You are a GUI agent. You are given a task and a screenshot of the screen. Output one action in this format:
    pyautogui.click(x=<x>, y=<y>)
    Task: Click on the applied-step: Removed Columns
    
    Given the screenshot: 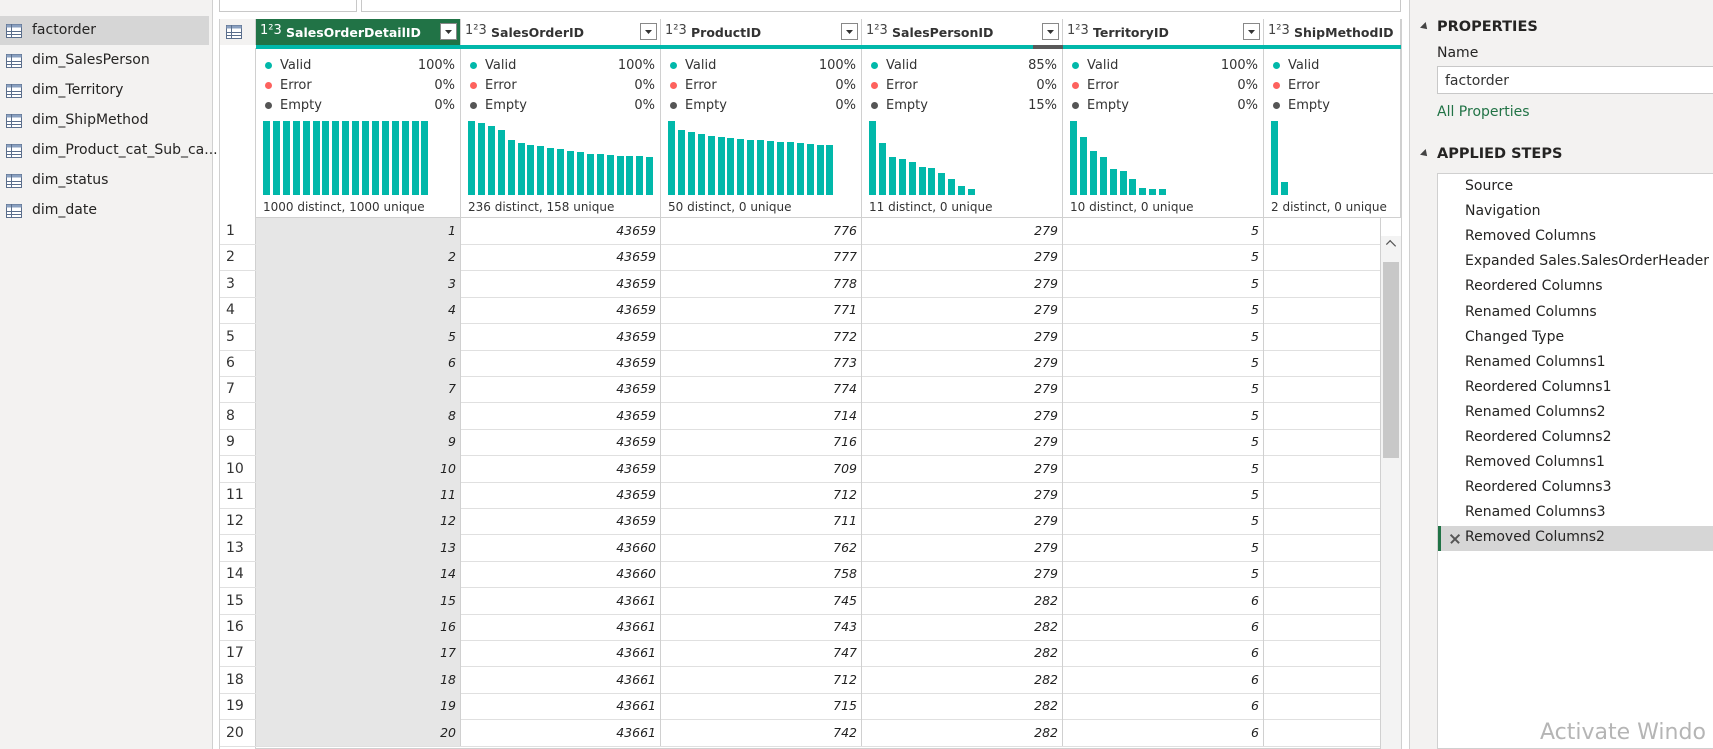 What is the action you would take?
    pyautogui.click(x=1531, y=236)
    